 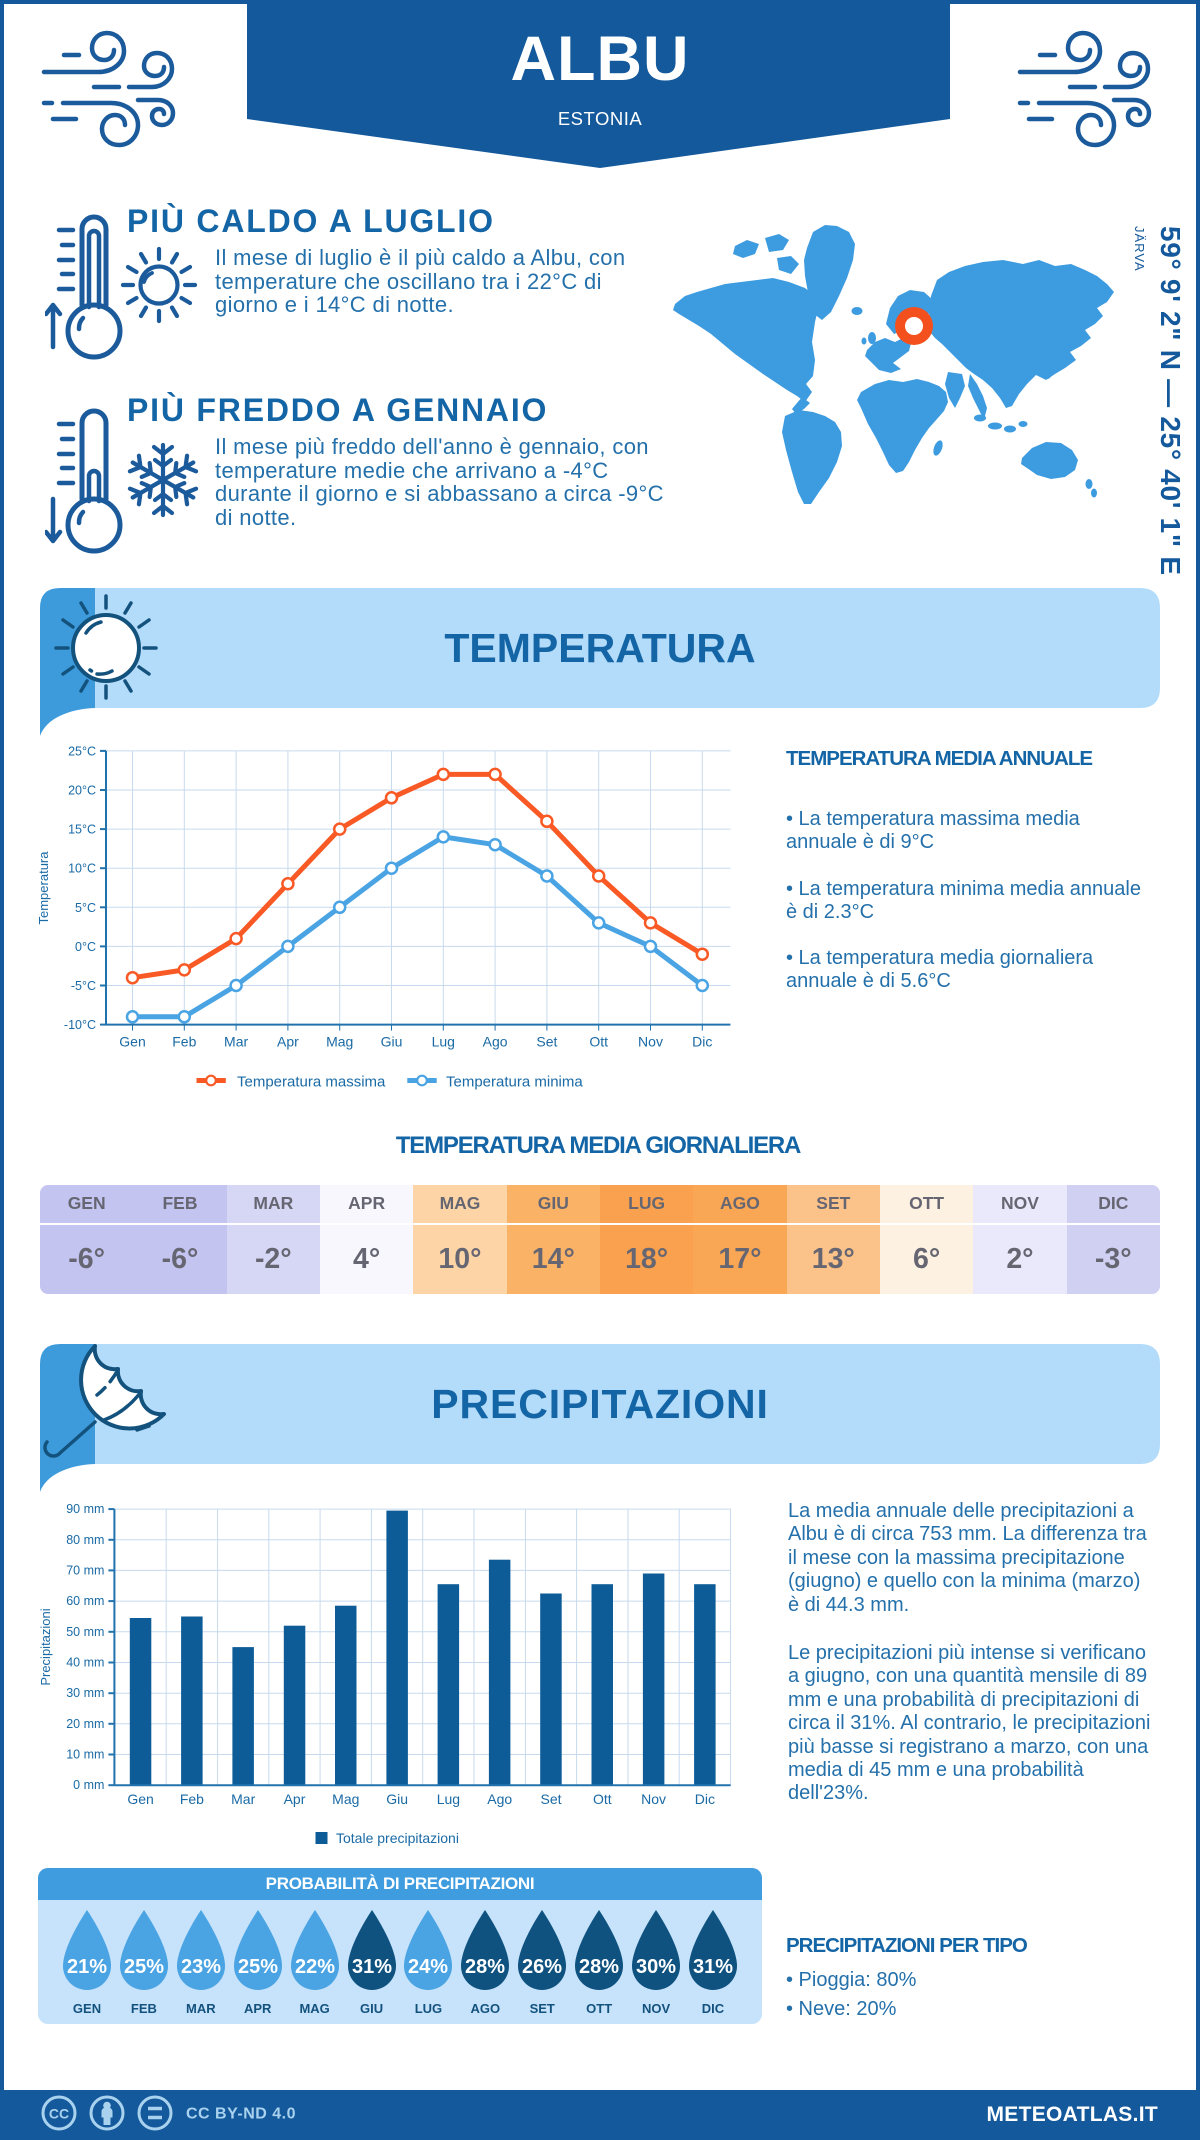 What do you see at coordinates (514, 1081) in the screenshot?
I see `svg-text: Temperatura minima` at bounding box center [514, 1081].